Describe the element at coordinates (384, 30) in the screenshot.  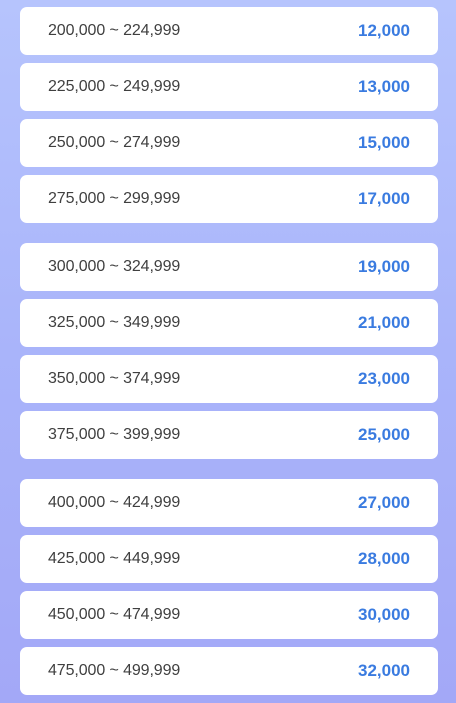
I see `amount-value: 12,000` at that location.